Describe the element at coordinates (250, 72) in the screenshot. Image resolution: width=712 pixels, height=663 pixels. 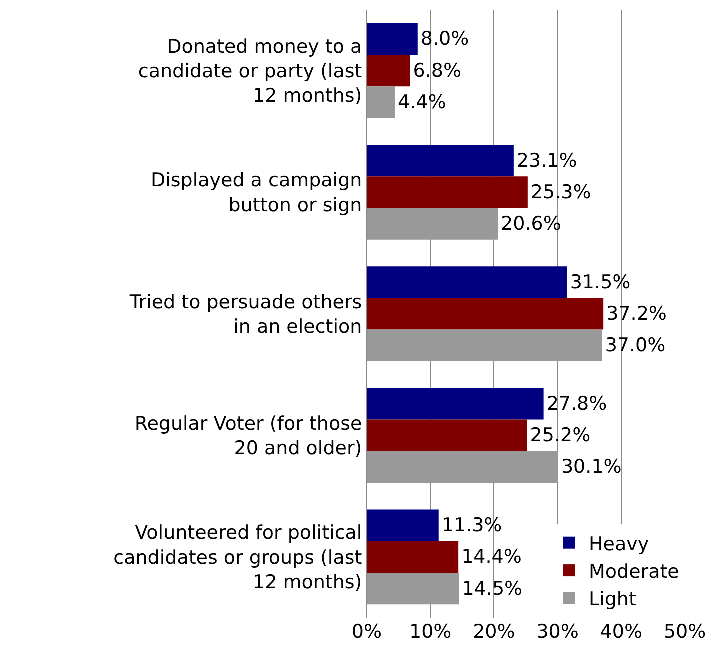
I see `y-tick-label: Donated money to a candidate or party (last 12 months)` at that location.